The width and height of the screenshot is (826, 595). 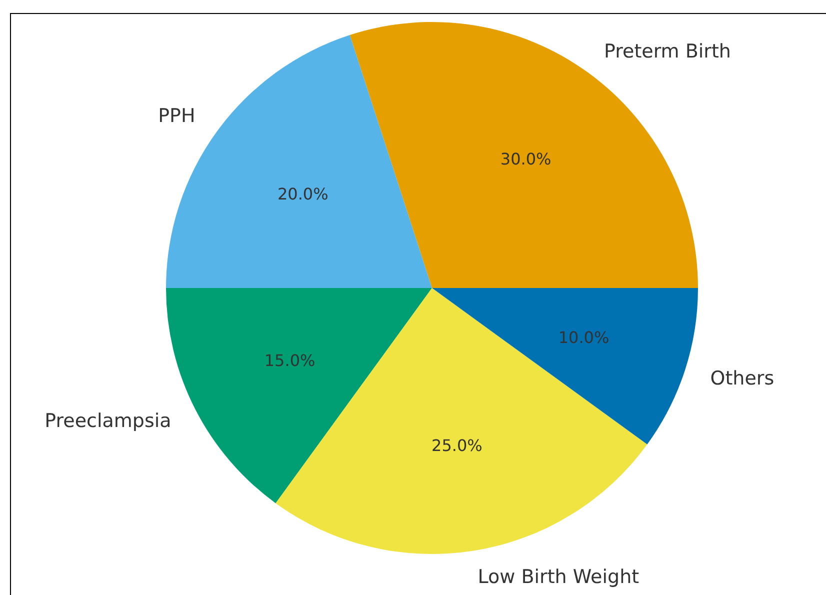 I want to click on slice-label: PPH, so click(x=177, y=116).